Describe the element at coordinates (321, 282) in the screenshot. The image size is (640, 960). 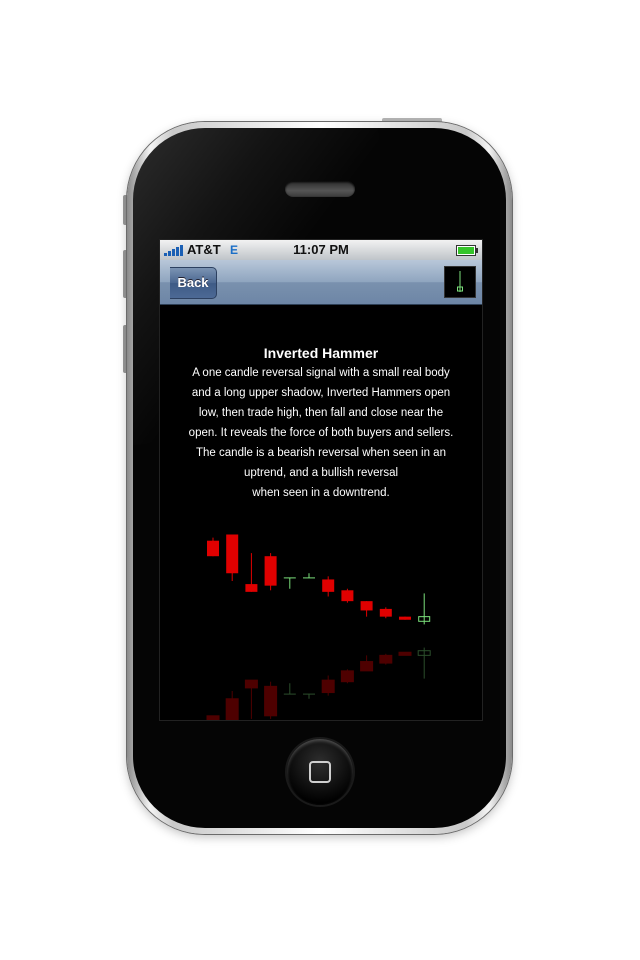
I see `navigation-bar: Back` at that location.